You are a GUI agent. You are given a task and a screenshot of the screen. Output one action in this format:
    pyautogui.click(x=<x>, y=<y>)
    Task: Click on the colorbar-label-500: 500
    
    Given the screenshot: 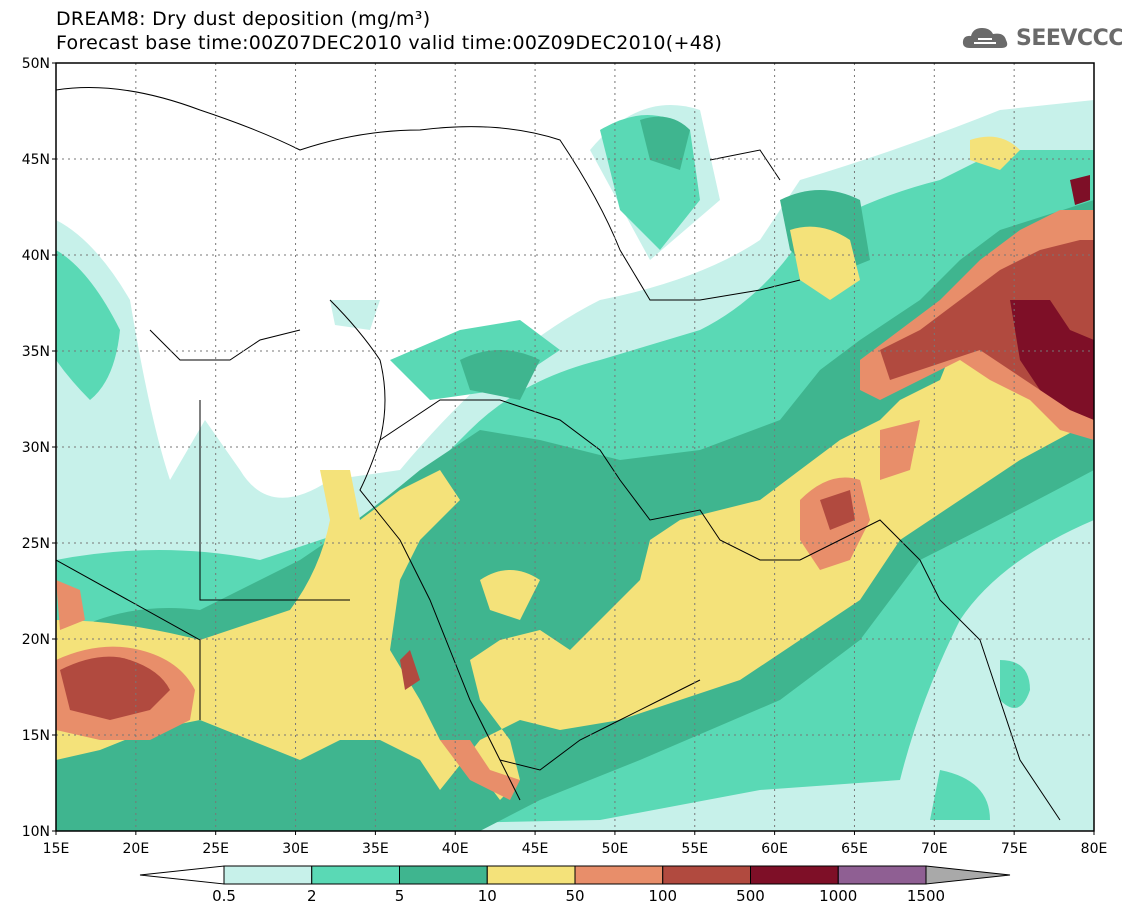 What is the action you would take?
    pyautogui.click(x=750, y=896)
    